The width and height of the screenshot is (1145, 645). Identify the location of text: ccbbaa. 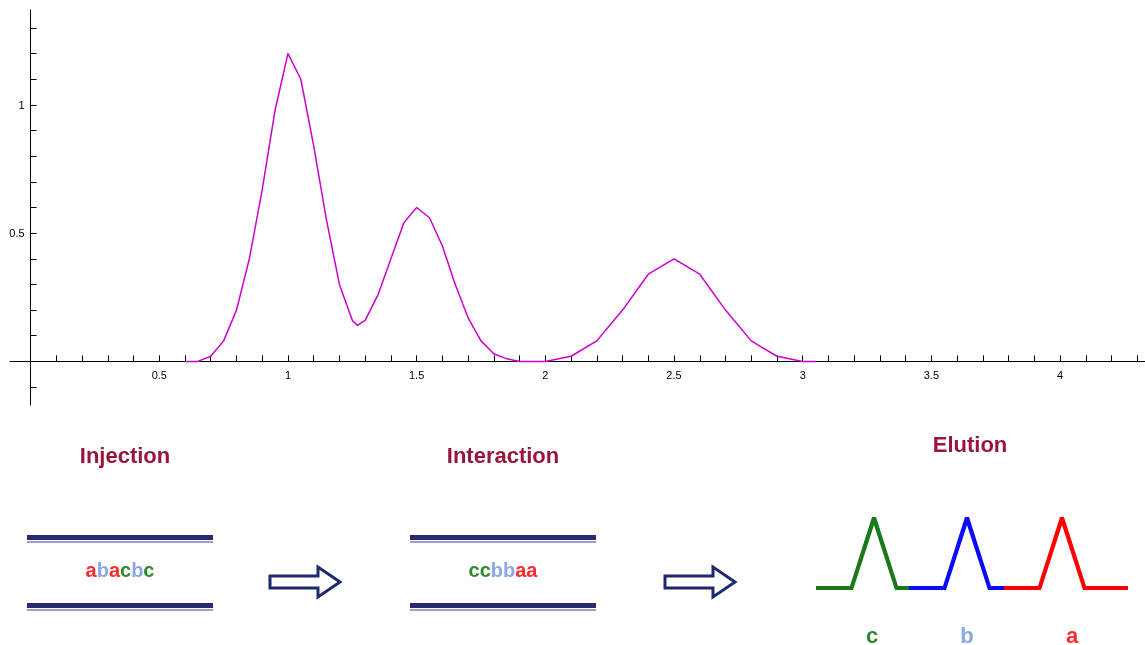
(503, 570).